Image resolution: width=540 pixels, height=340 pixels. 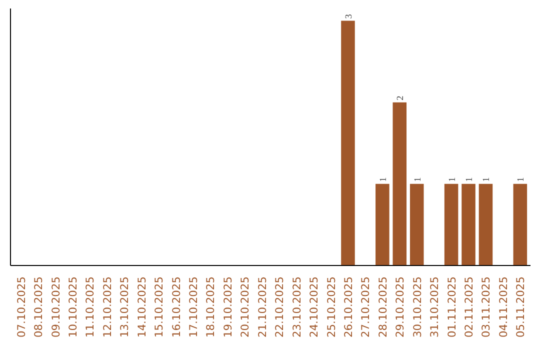 What do you see at coordinates (141, 307) in the screenshot?
I see `x-tick-label: 14.10.2025` at bounding box center [141, 307].